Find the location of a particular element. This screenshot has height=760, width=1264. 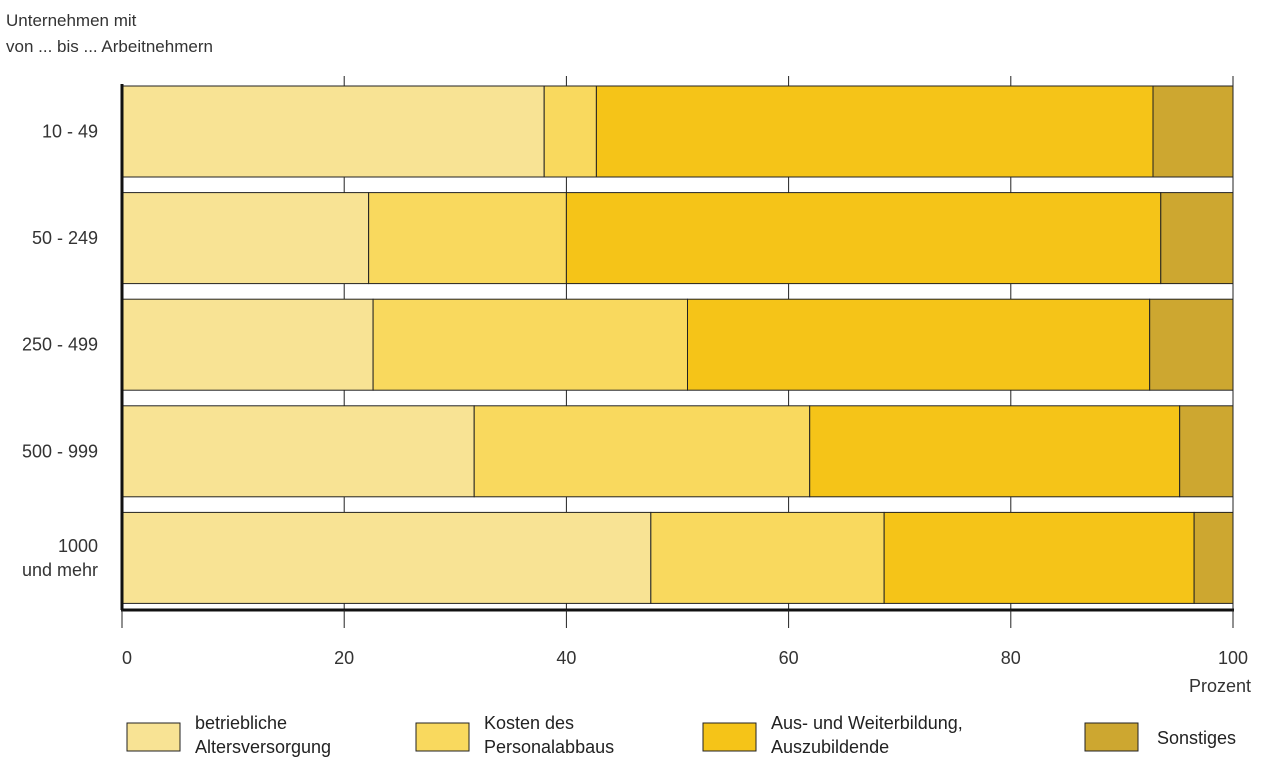

bar-segment-cat3-series1 is located at coordinates (642, 451).